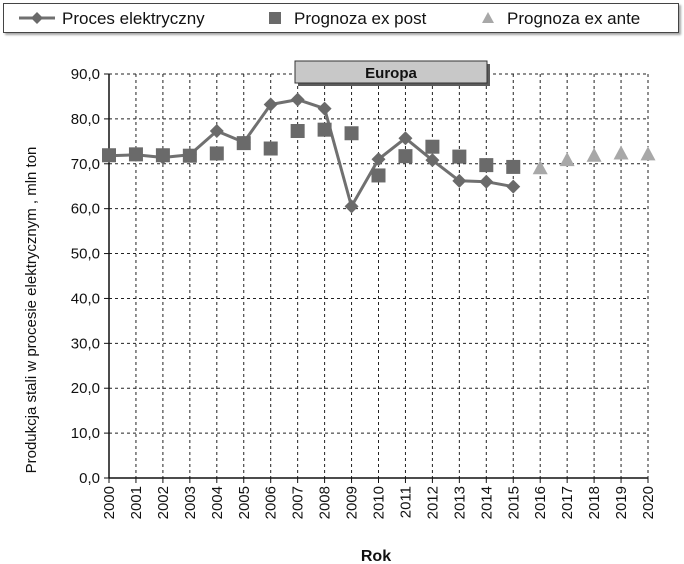 The height and width of the screenshot is (564, 684). What do you see at coordinates (573, 18) in the screenshot?
I see `legend-label-prognoza-ex-ante: Prognoza ex ante` at bounding box center [573, 18].